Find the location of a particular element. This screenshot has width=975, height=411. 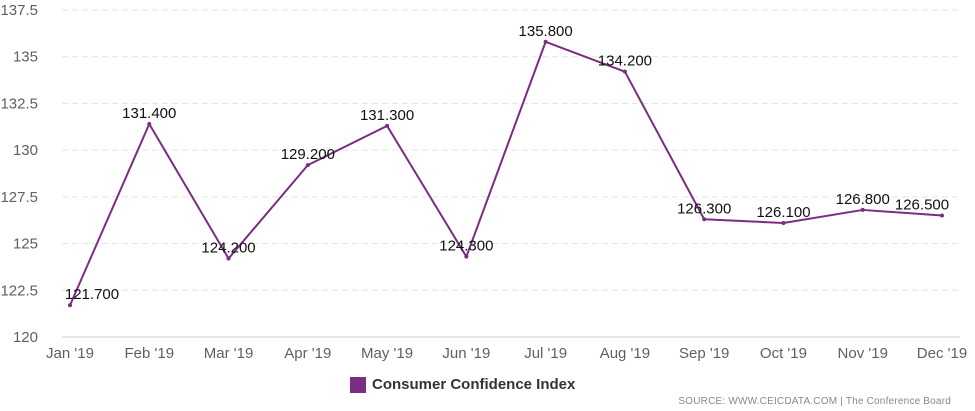

data-label: 129.200 is located at coordinates (308, 154).